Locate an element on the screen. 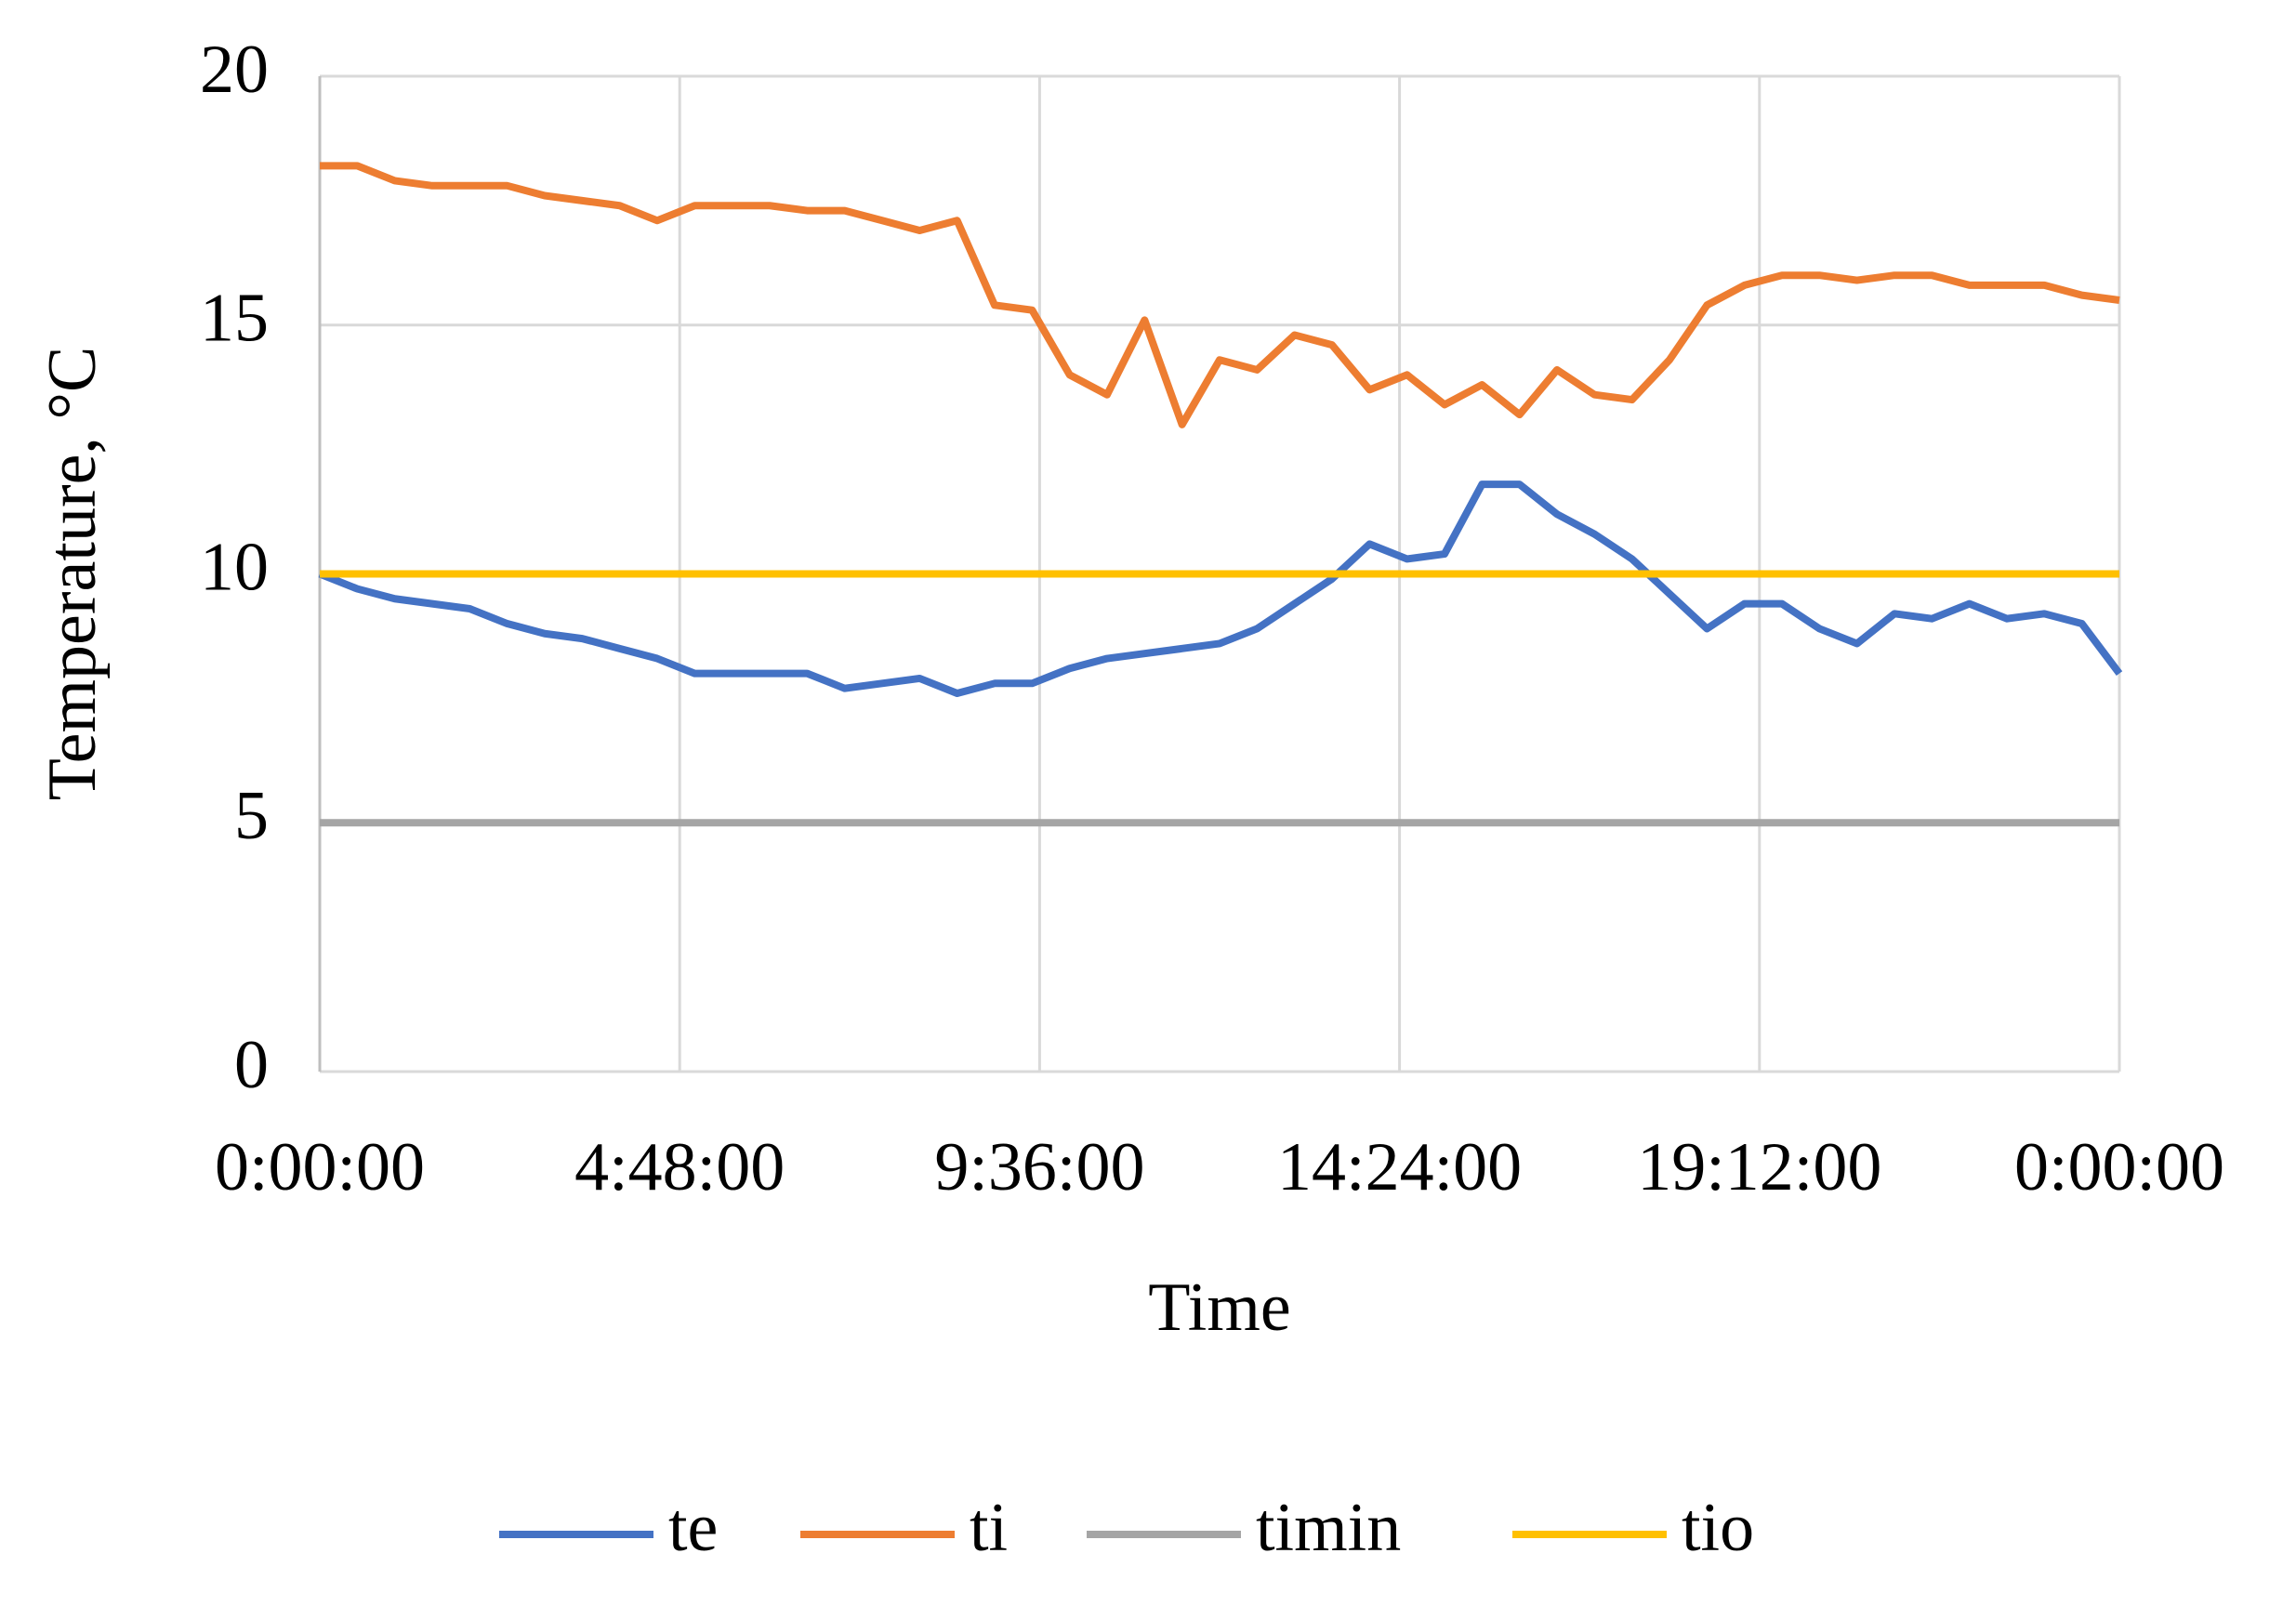 The width and height of the screenshot is (2296, 1606). legend-label: tio is located at coordinates (1718, 1528).